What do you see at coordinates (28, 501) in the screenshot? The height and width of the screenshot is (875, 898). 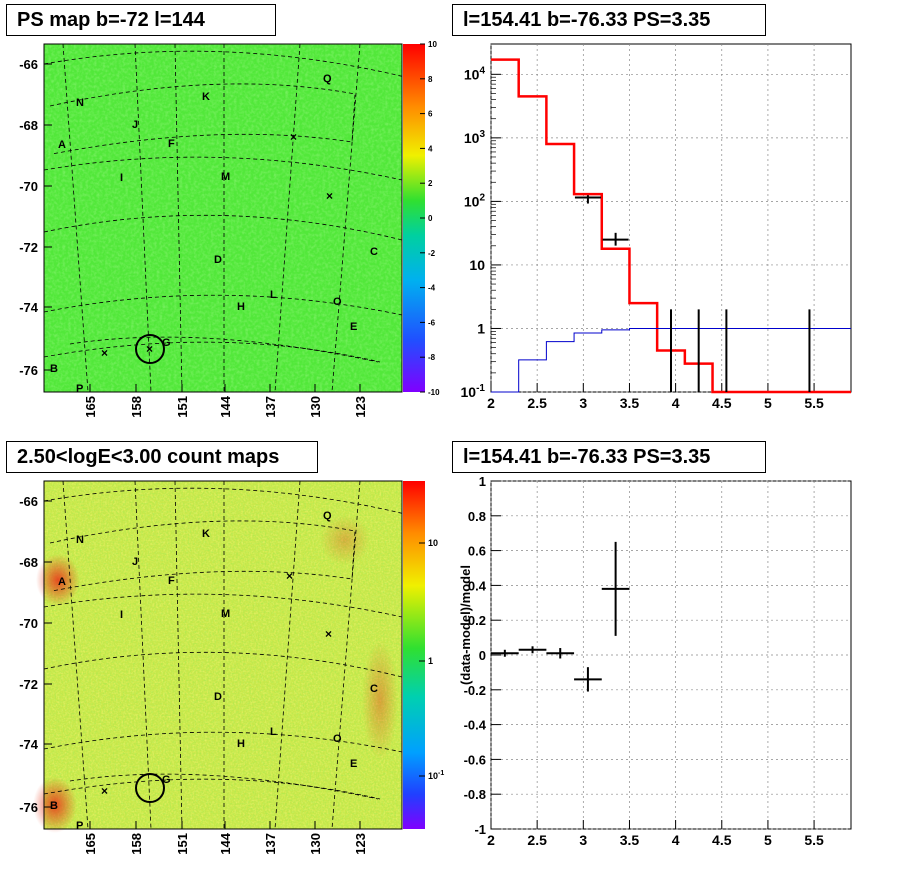 I see `map-y-tick-label: -66` at bounding box center [28, 501].